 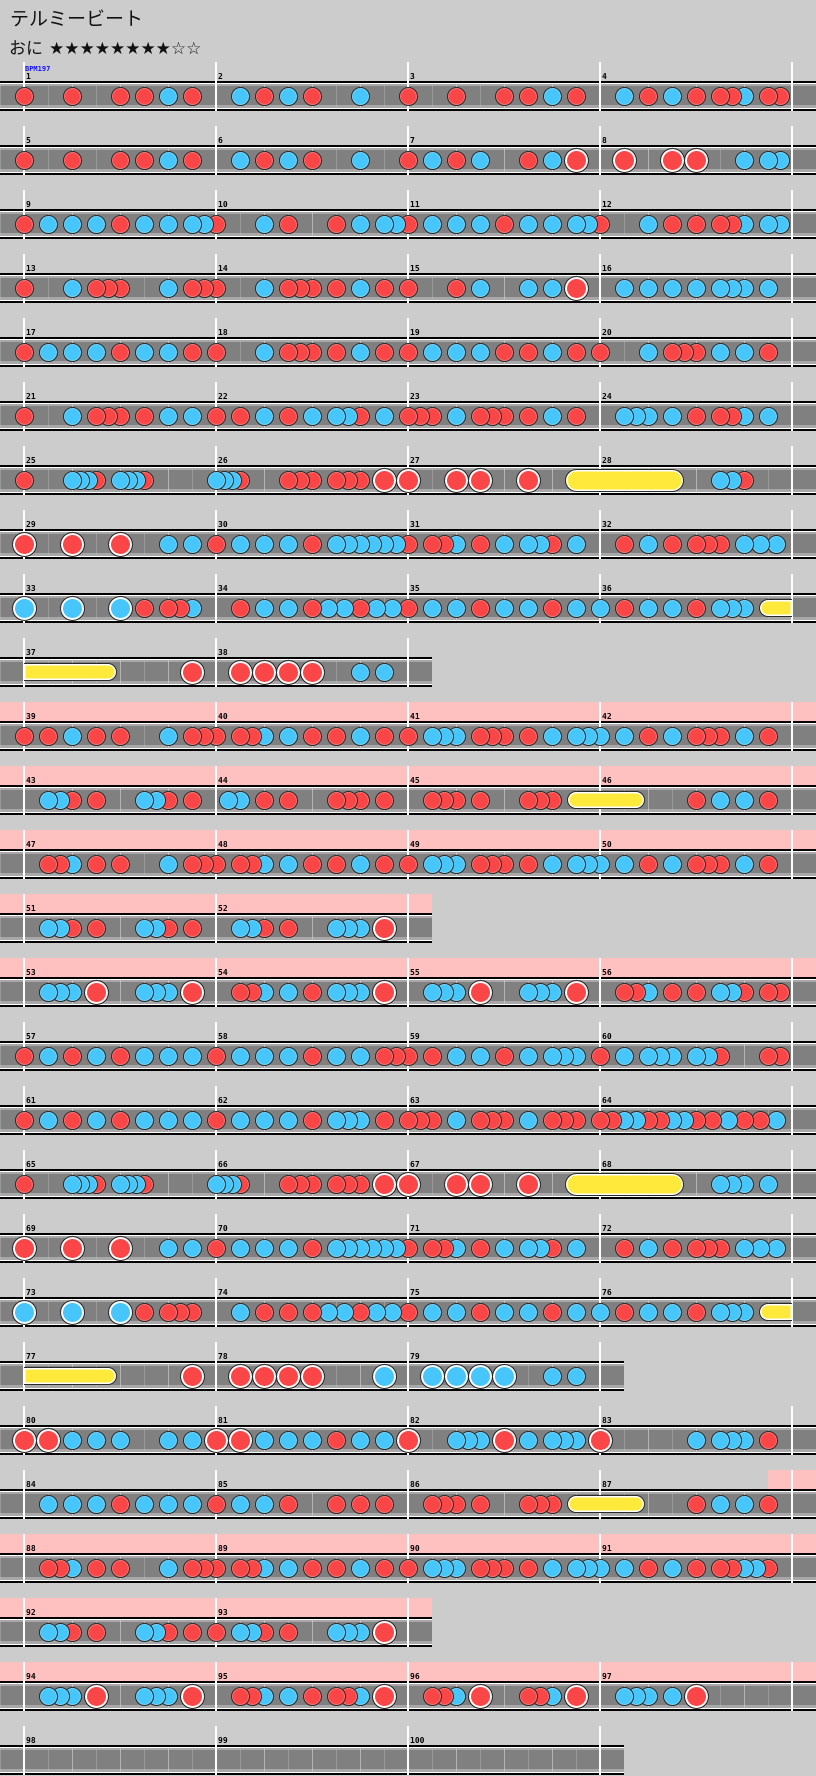 What do you see at coordinates (223, 1356) in the screenshot?
I see `measure-number: 78` at bounding box center [223, 1356].